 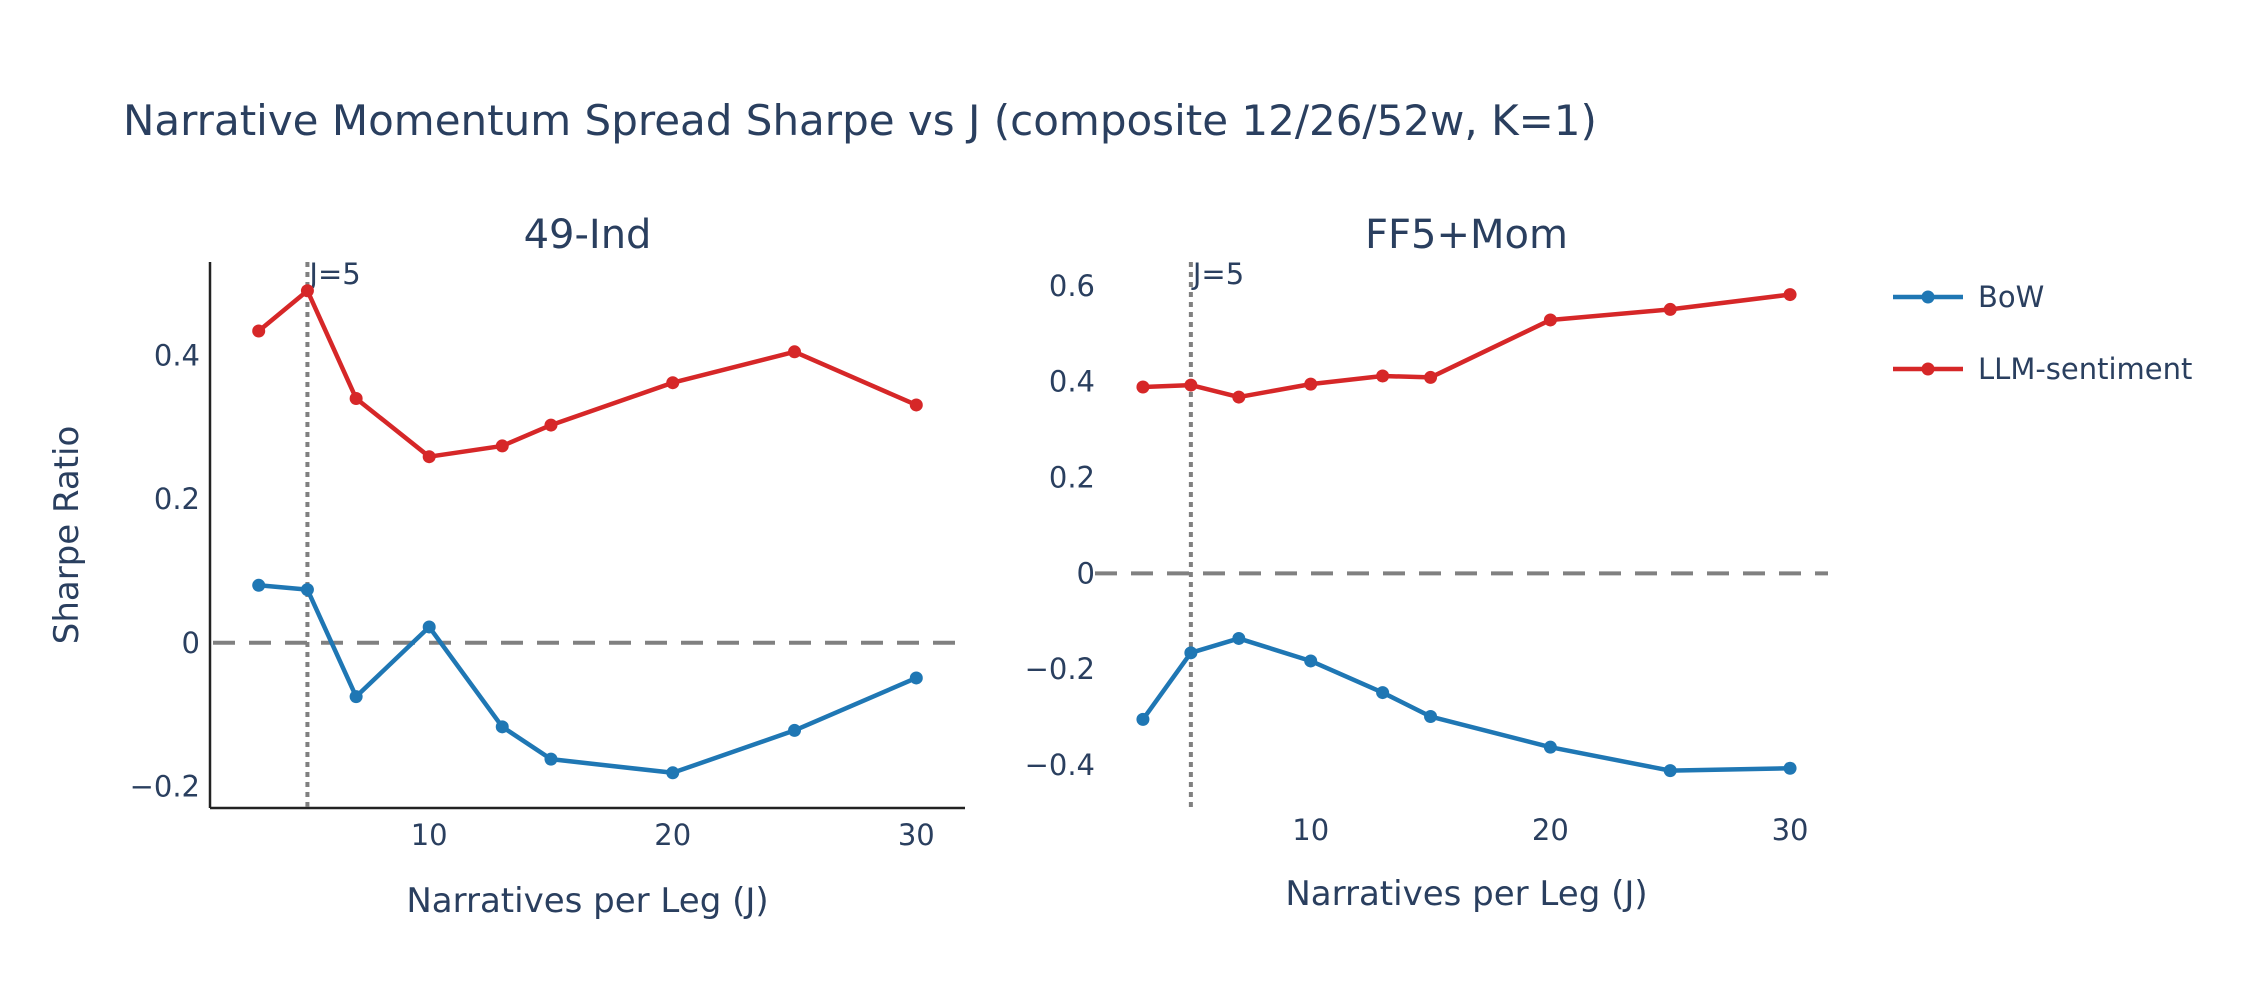 I want to click on y-tick-label: 0.6, so click(x=1072, y=286).